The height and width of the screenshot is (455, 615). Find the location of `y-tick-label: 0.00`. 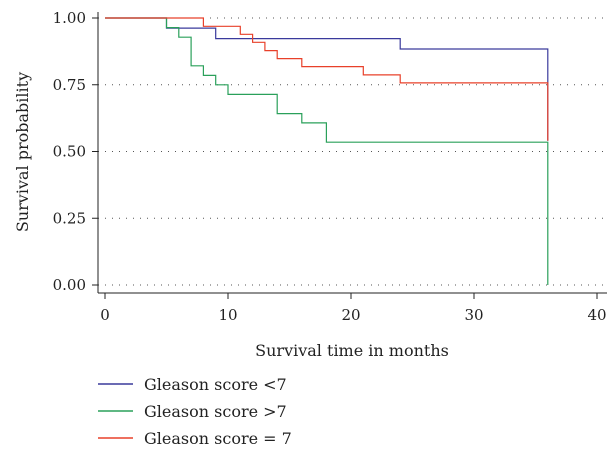

y-tick-label: 0.00 is located at coordinates (69, 285).